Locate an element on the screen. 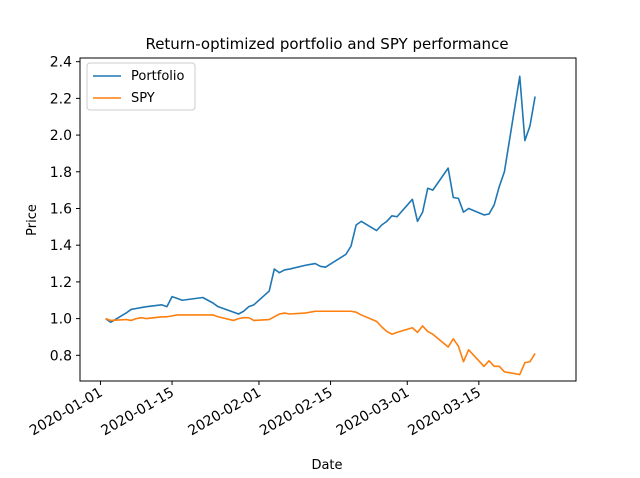 This screenshot has width=640, height=478. x-axis-label: Date is located at coordinates (326, 465).